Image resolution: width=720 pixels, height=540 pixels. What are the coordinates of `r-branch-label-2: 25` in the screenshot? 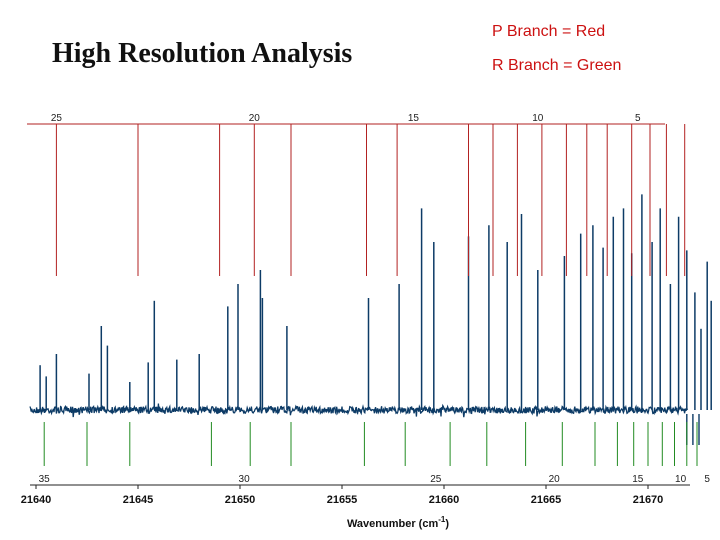 It's located at (436, 479).